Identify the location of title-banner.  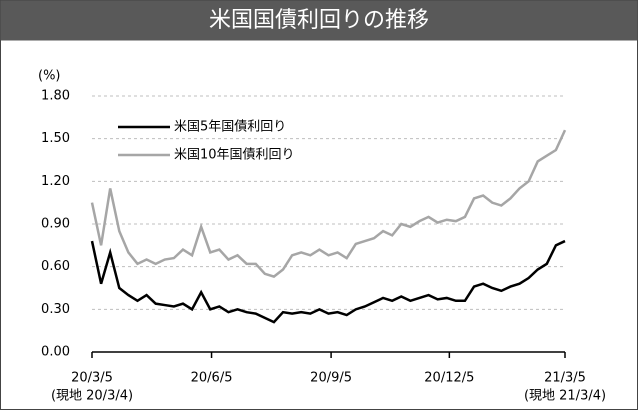
(319, 20).